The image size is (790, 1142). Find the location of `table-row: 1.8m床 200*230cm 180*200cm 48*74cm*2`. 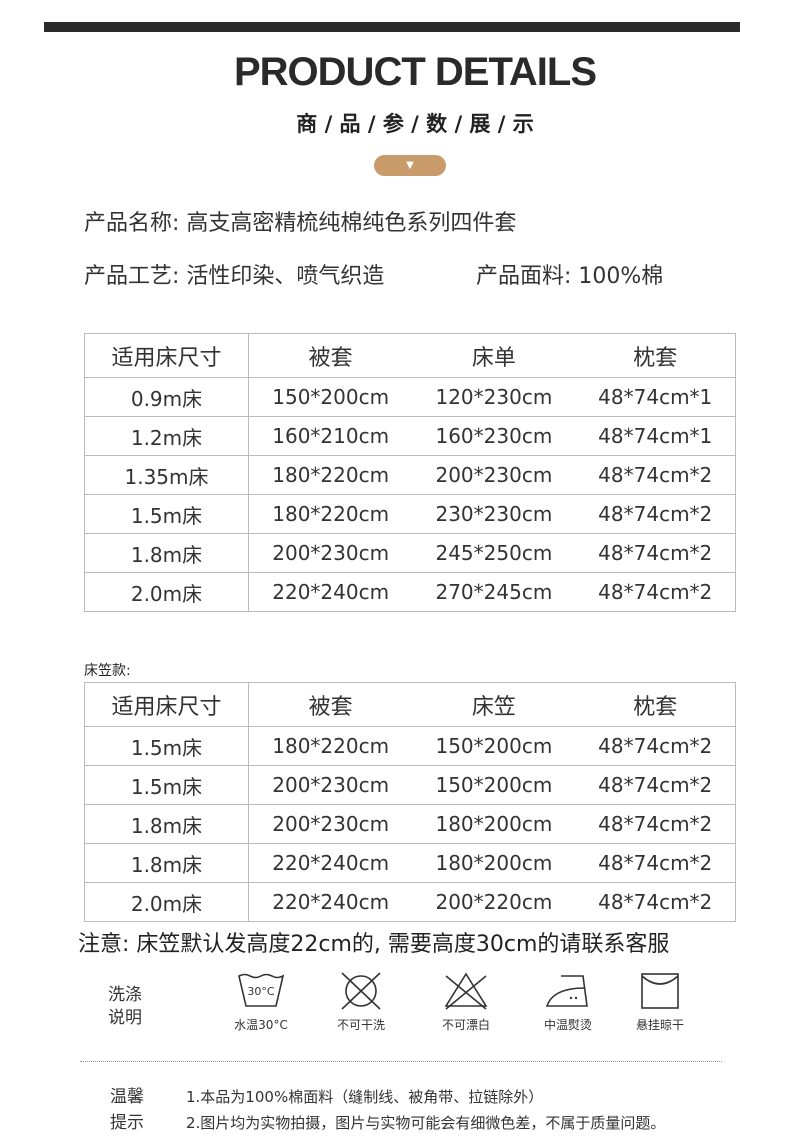

table-row: 1.8m床 200*230cm 180*200cm 48*74cm*2 is located at coordinates (410, 824).